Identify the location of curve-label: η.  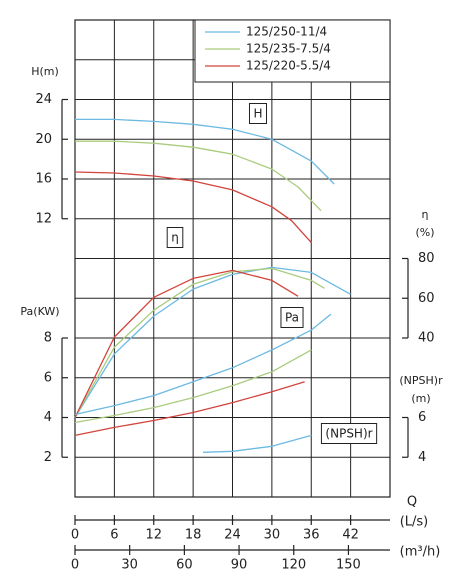
(175, 238).